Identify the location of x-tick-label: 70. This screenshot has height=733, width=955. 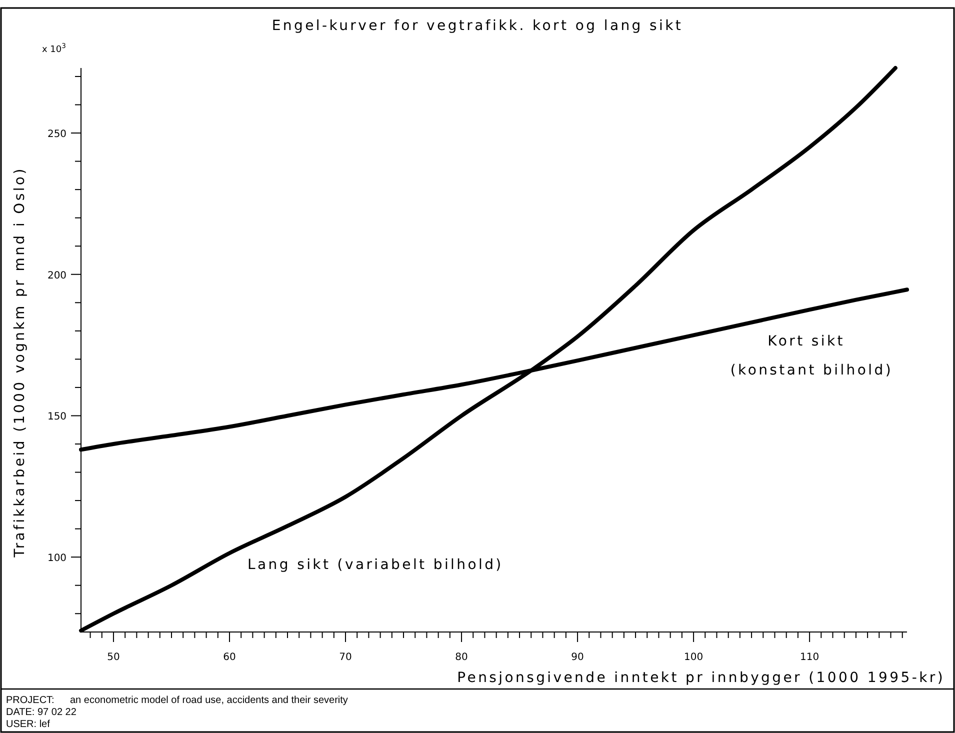
(345, 657).